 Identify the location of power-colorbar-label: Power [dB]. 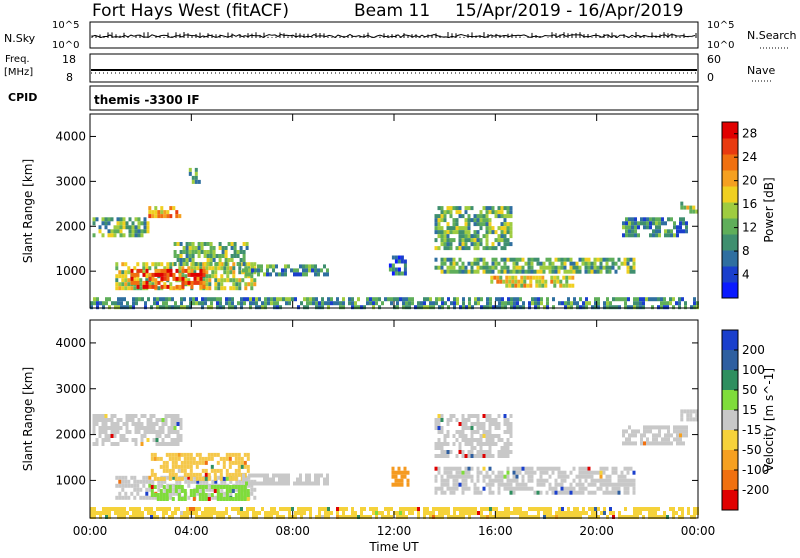
(769, 209).